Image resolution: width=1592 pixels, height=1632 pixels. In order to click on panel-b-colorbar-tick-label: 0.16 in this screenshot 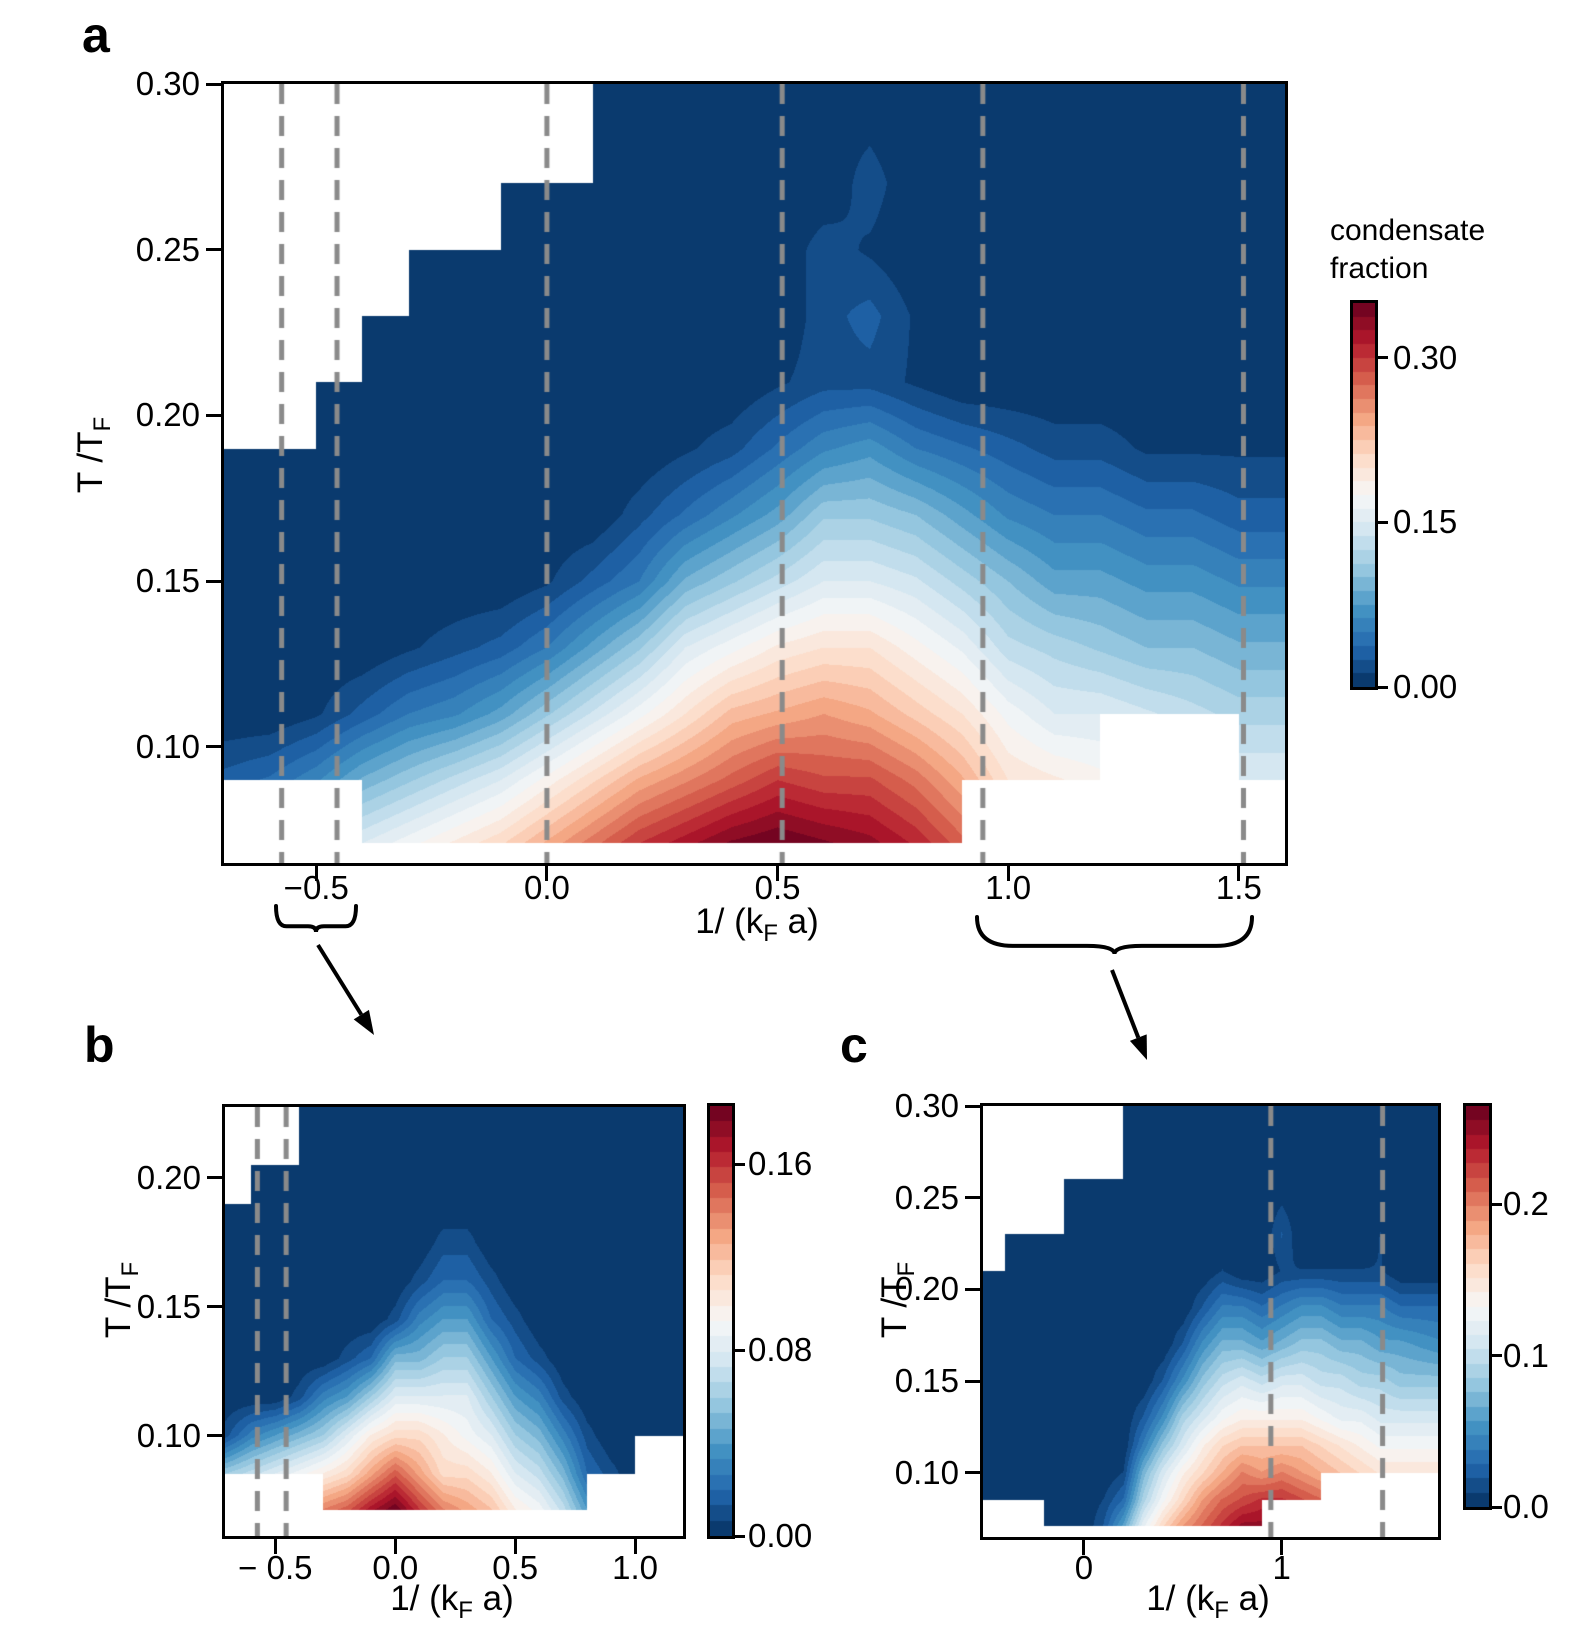, I will do `click(780, 1164)`.